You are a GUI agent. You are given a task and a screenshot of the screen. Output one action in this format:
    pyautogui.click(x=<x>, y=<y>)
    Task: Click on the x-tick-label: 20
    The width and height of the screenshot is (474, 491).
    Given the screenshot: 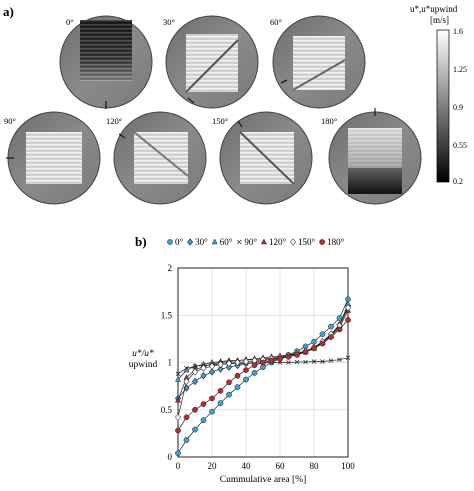 What is the action you would take?
    pyautogui.click(x=213, y=466)
    